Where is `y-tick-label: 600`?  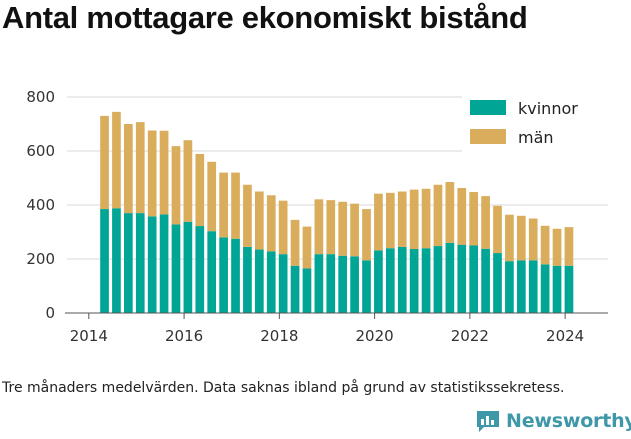 y-tick-label: 600 is located at coordinates (40, 151).